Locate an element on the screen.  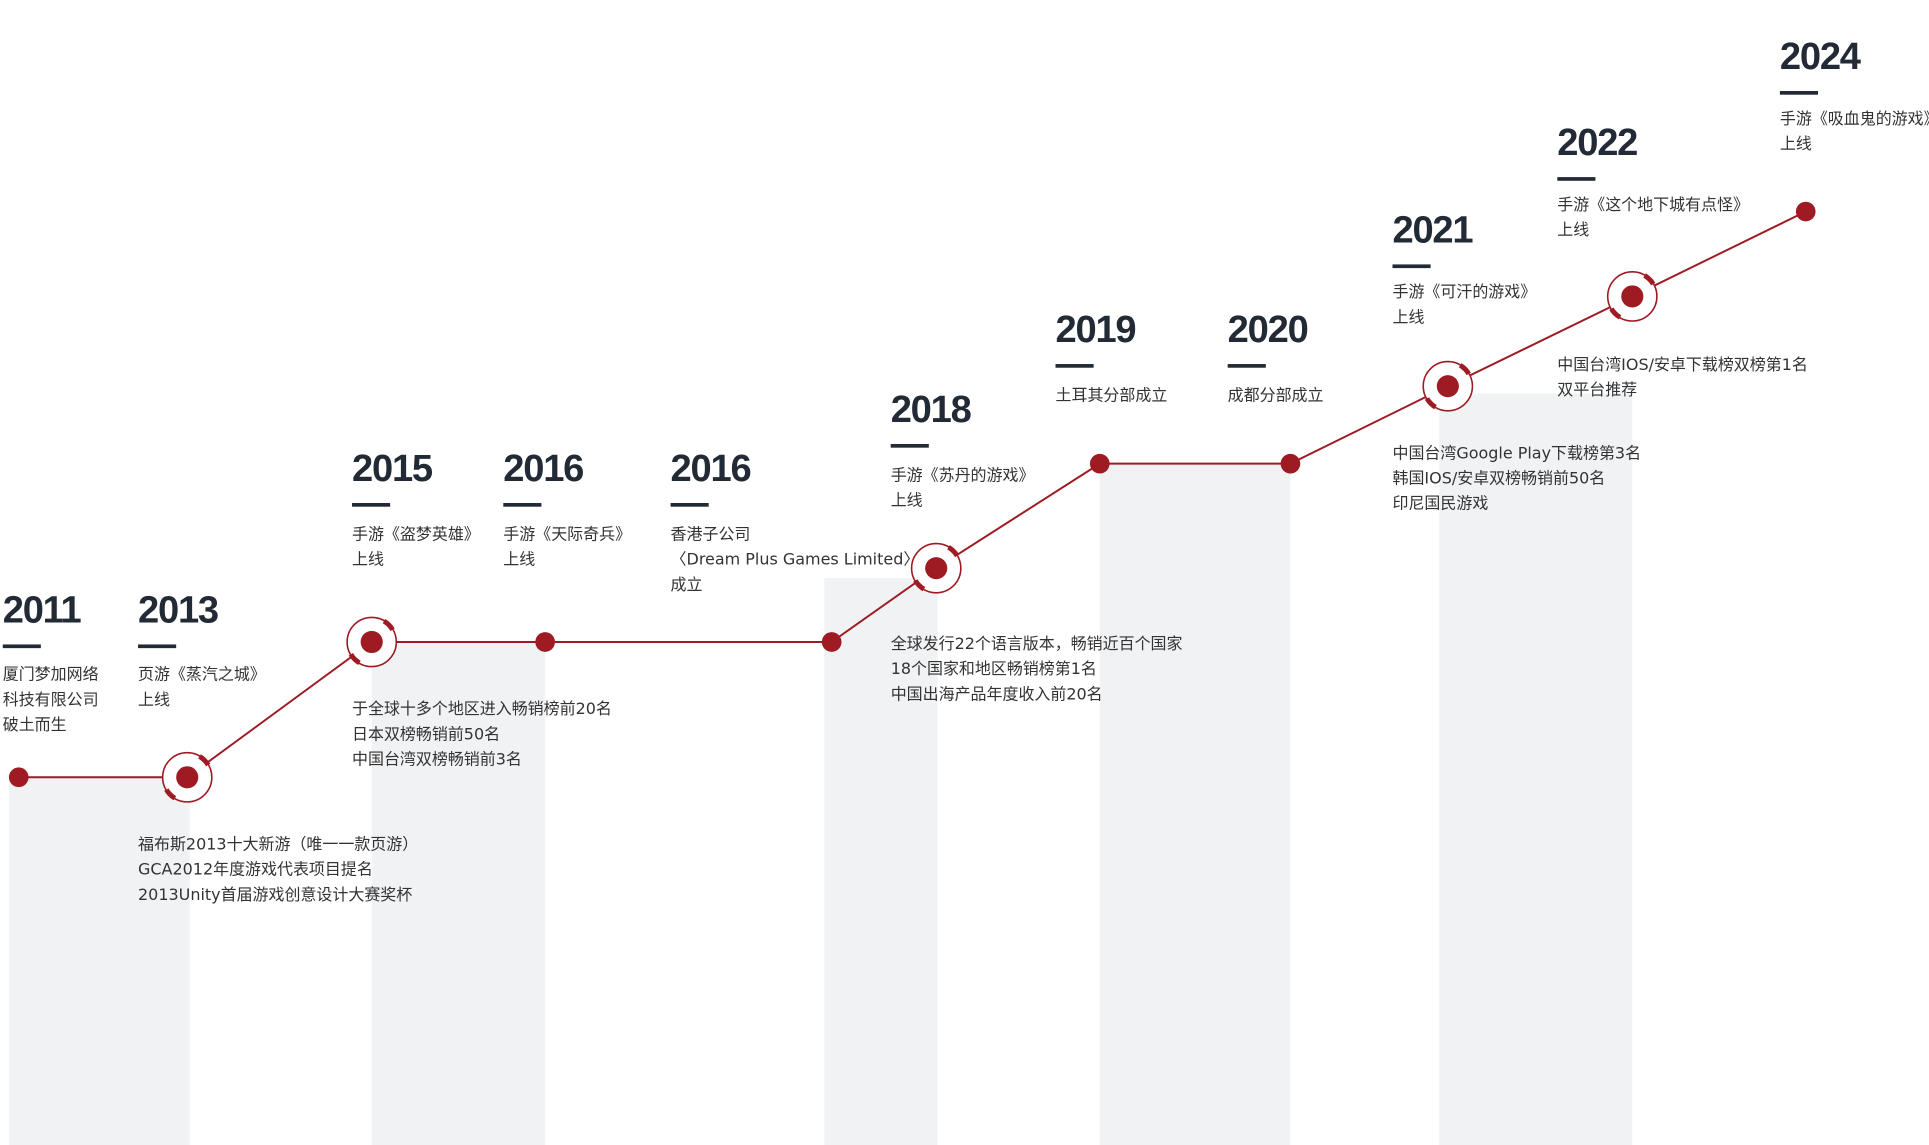
highlight: 全球发行22个语言版本，畅销近百个国家 is located at coordinates (1037, 643).